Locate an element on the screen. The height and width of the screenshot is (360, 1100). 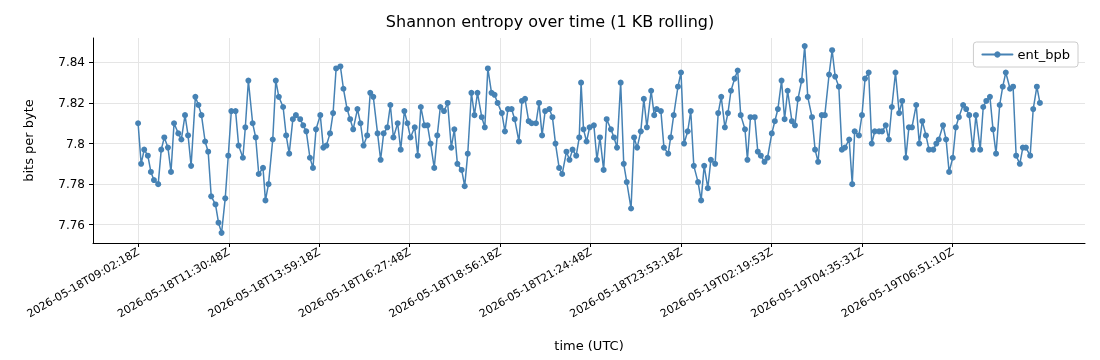
y-axis-title: bits per byte is located at coordinates (28, 140).